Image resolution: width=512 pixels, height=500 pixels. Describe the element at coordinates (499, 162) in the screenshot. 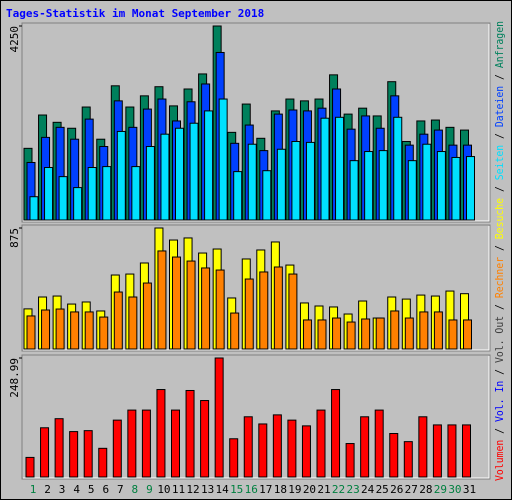

I see `legend-entry: Seiten` at that location.